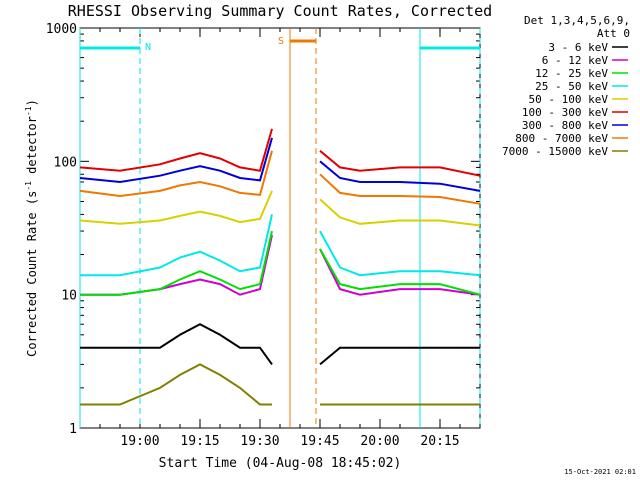 The image size is (640, 484). What do you see at coordinates (28, 186) in the screenshot?
I see `y-axis-label-sup-1: -1` at bounding box center [28, 186].